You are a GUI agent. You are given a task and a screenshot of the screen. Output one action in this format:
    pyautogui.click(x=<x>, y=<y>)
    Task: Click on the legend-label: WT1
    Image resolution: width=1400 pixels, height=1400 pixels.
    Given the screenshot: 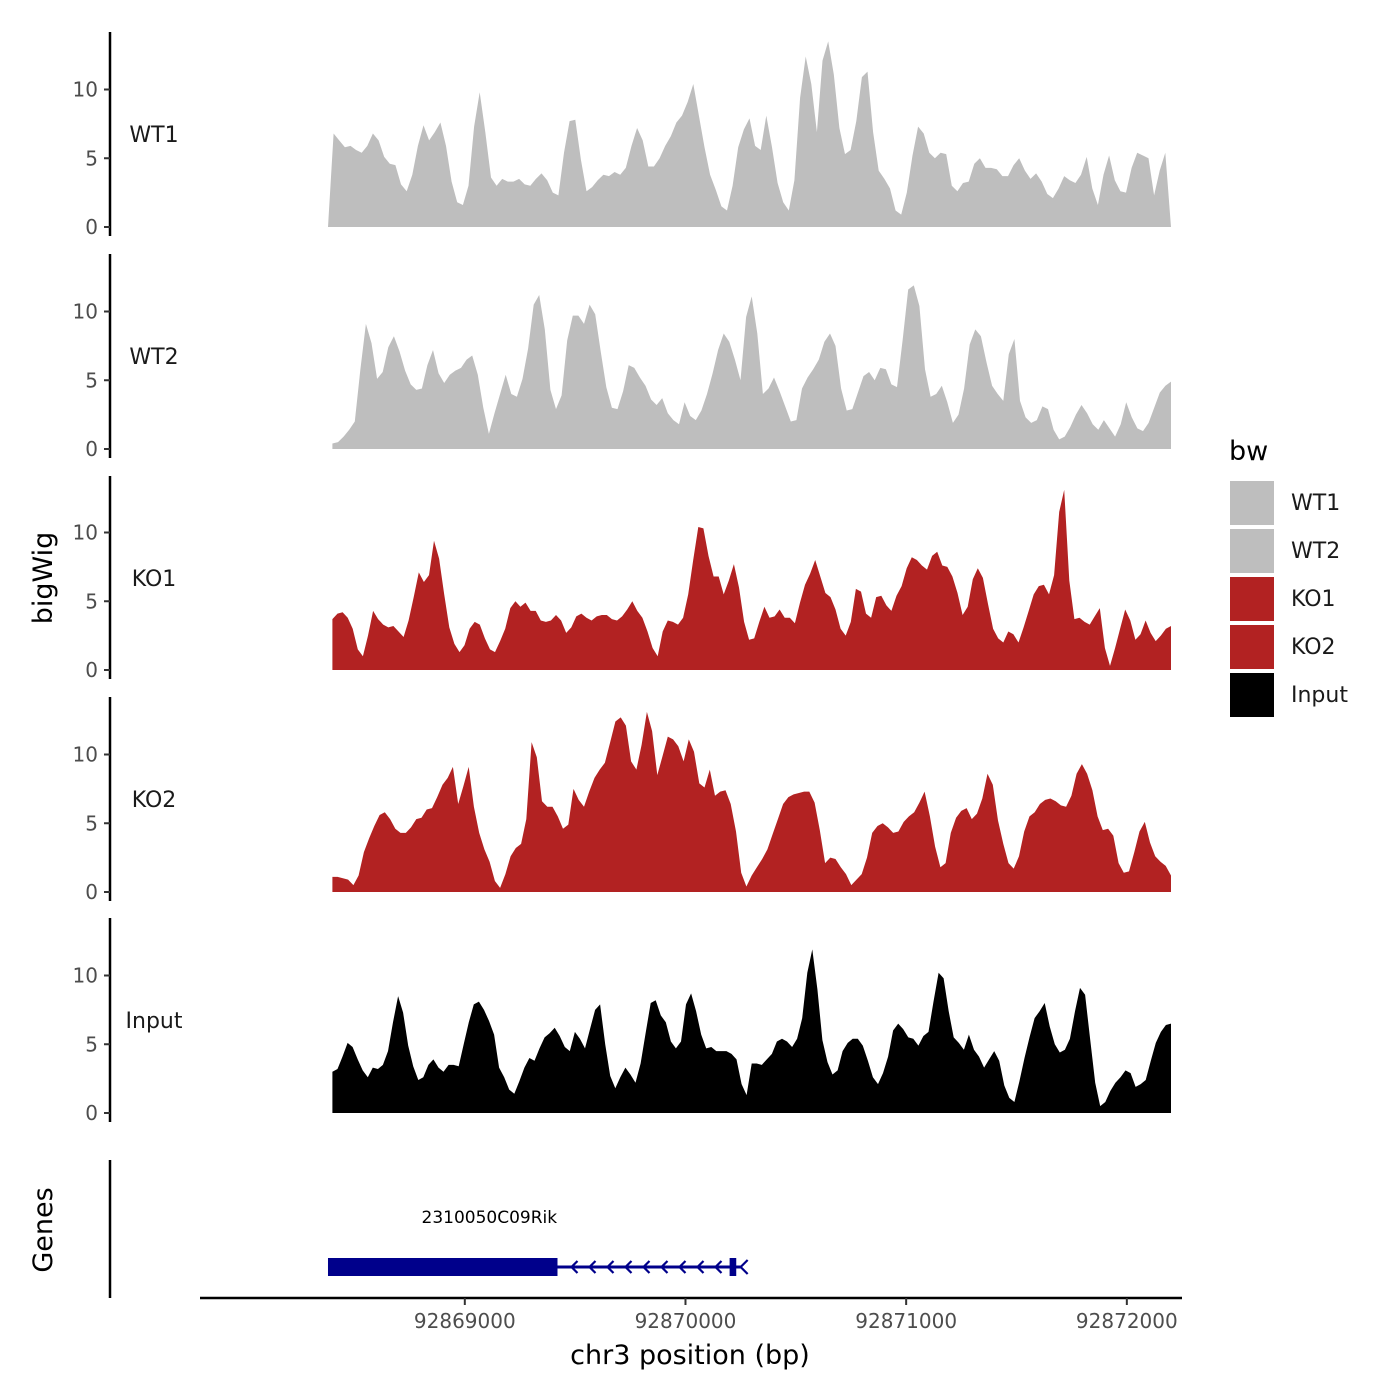 What is the action you would take?
    pyautogui.click(x=1315, y=503)
    